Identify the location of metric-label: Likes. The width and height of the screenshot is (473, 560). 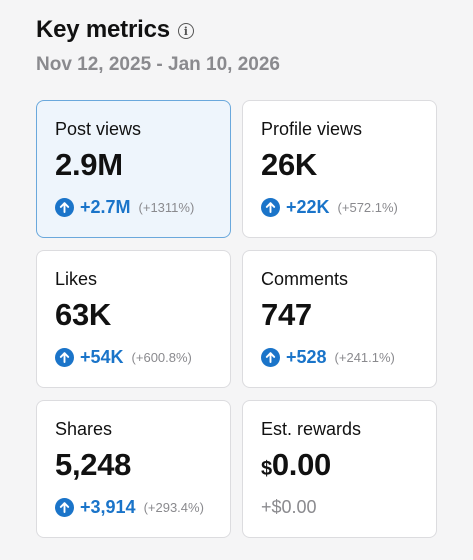
(76, 279).